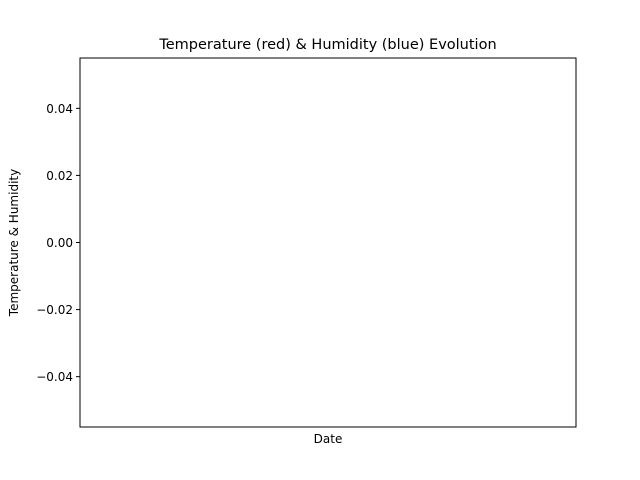 The height and width of the screenshot is (480, 640). I want to click on y-tick-label: −0.02, so click(54, 310).